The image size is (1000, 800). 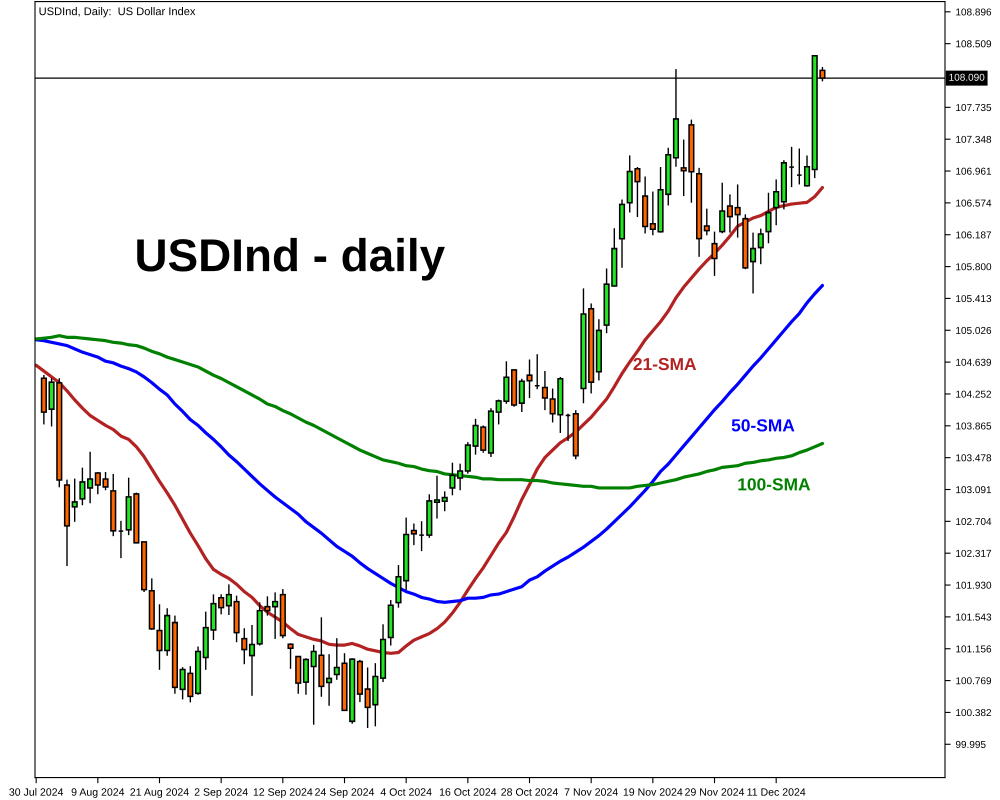 I want to click on annotation: USDInd - daily, so click(x=291, y=259).